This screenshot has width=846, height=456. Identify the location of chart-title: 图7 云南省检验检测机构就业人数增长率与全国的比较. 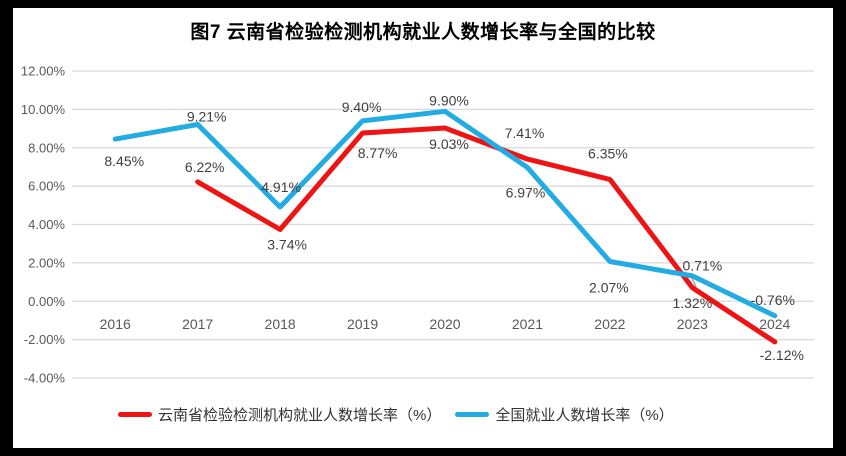
(423, 32).